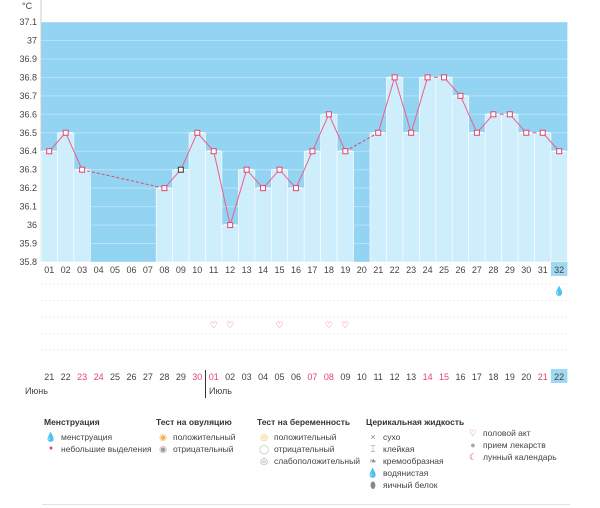  What do you see at coordinates (493, 270) in the screenshot?
I see `cycle-day-label: 28` at bounding box center [493, 270].